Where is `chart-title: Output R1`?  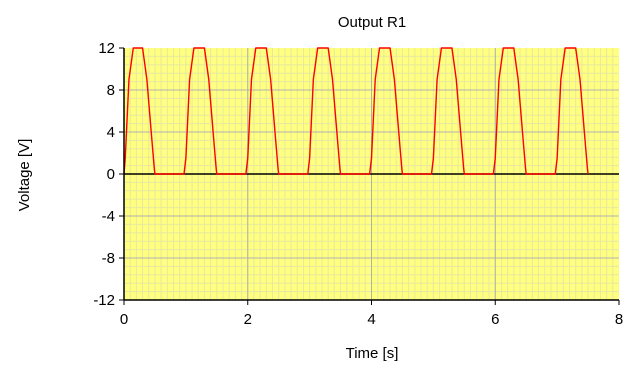 chart-title: Output R1 is located at coordinates (372, 22).